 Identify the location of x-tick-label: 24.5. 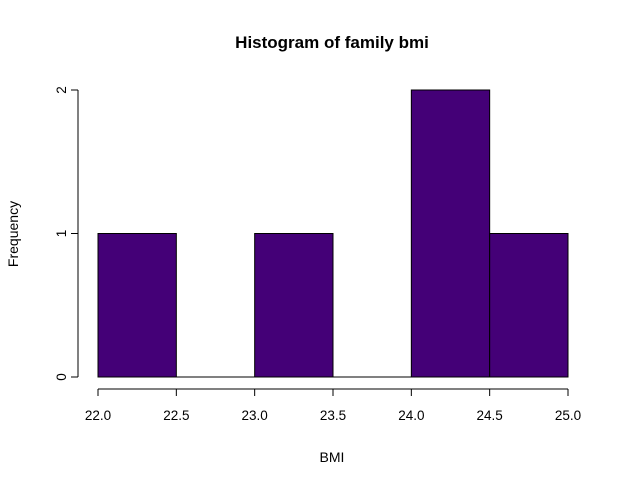
(490, 415).